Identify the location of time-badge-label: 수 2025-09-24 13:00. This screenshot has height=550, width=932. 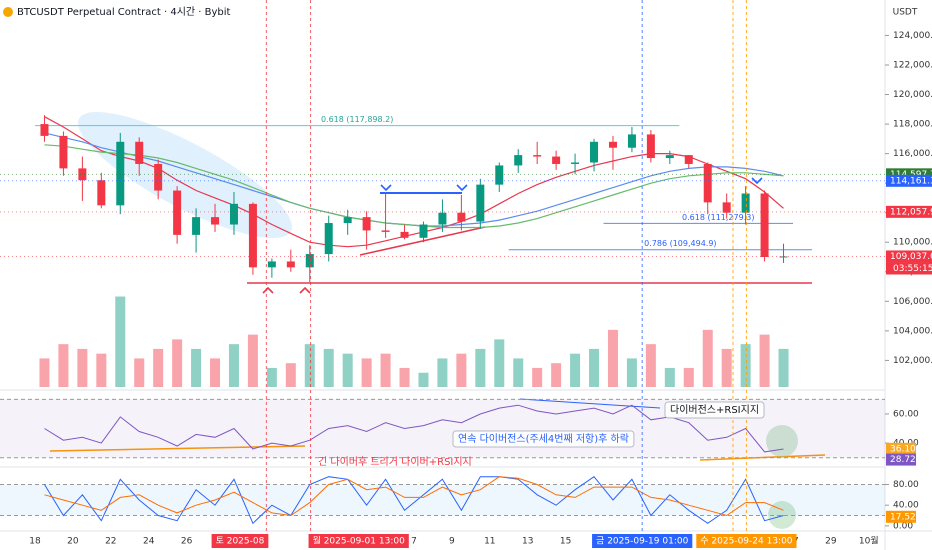
(746, 541).